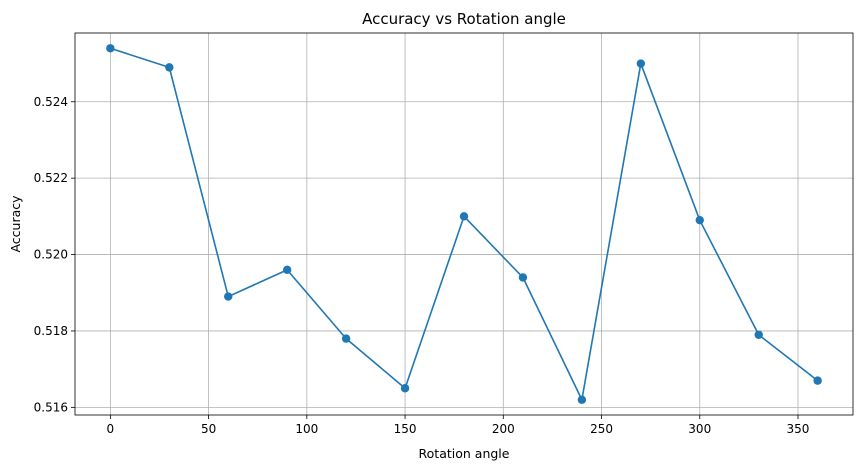 This screenshot has width=863, height=474. Describe the element at coordinates (699, 429) in the screenshot. I see `x-tick-label: 300` at that location.